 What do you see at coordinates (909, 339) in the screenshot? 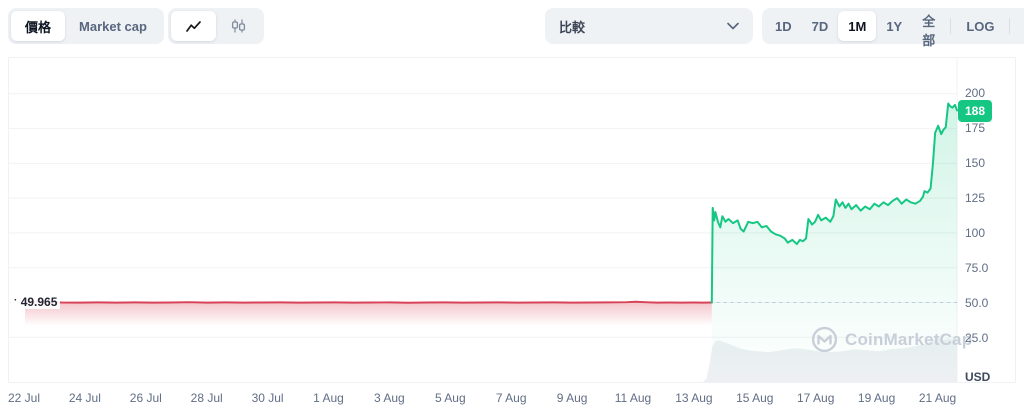
I see `watermark-text: CoinMarketCap` at bounding box center [909, 339].